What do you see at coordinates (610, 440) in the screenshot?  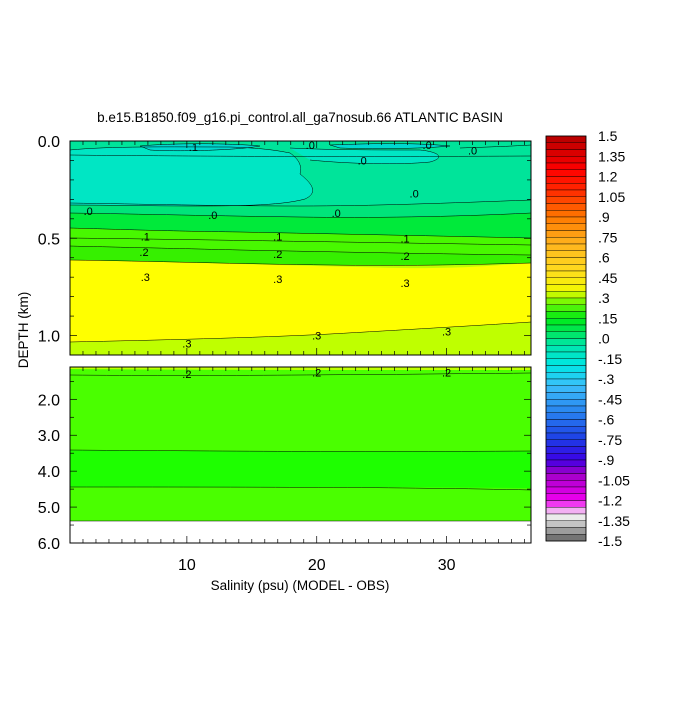 I see `colorbar-tick-label: -.75` at bounding box center [610, 440].